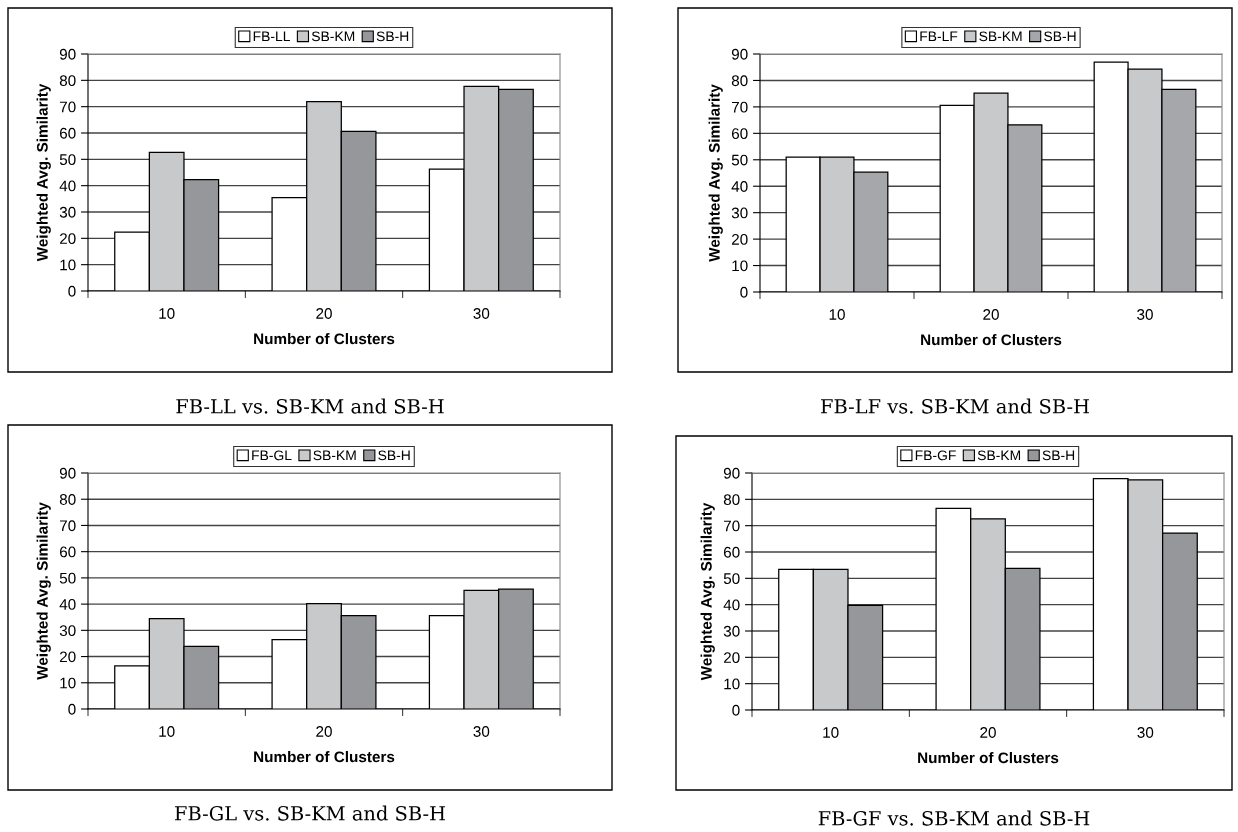 This screenshot has height=832, width=1238. Describe the element at coordinates (272, 455) in the screenshot. I see `legend-label: FB-GL` at that location.